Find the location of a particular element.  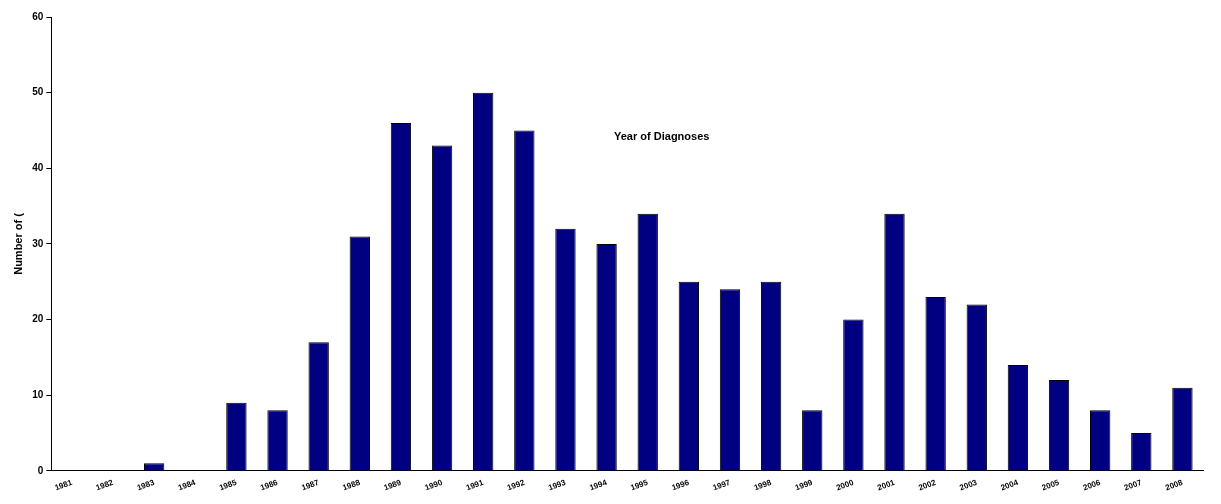

x-tick-label: 2006 is located at coordinates (1092, 485).